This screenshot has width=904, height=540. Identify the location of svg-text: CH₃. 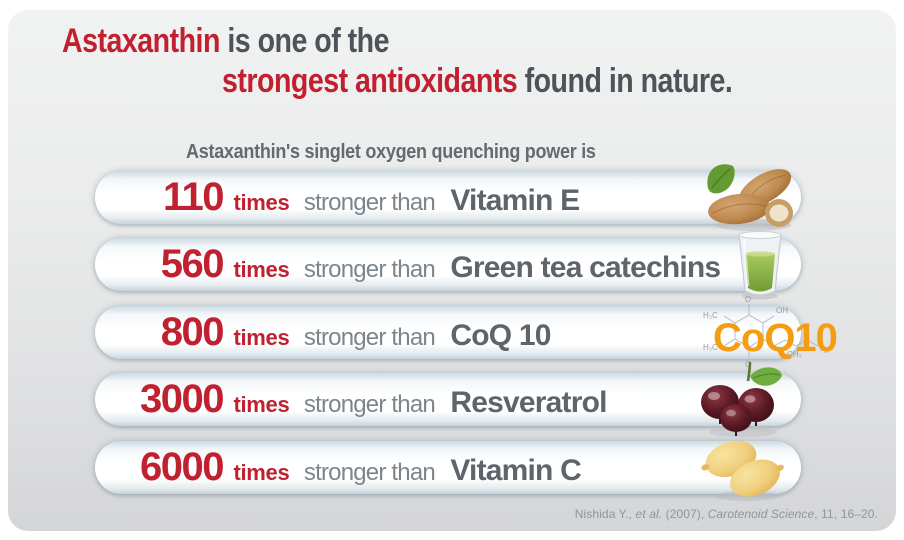
(794, 354).